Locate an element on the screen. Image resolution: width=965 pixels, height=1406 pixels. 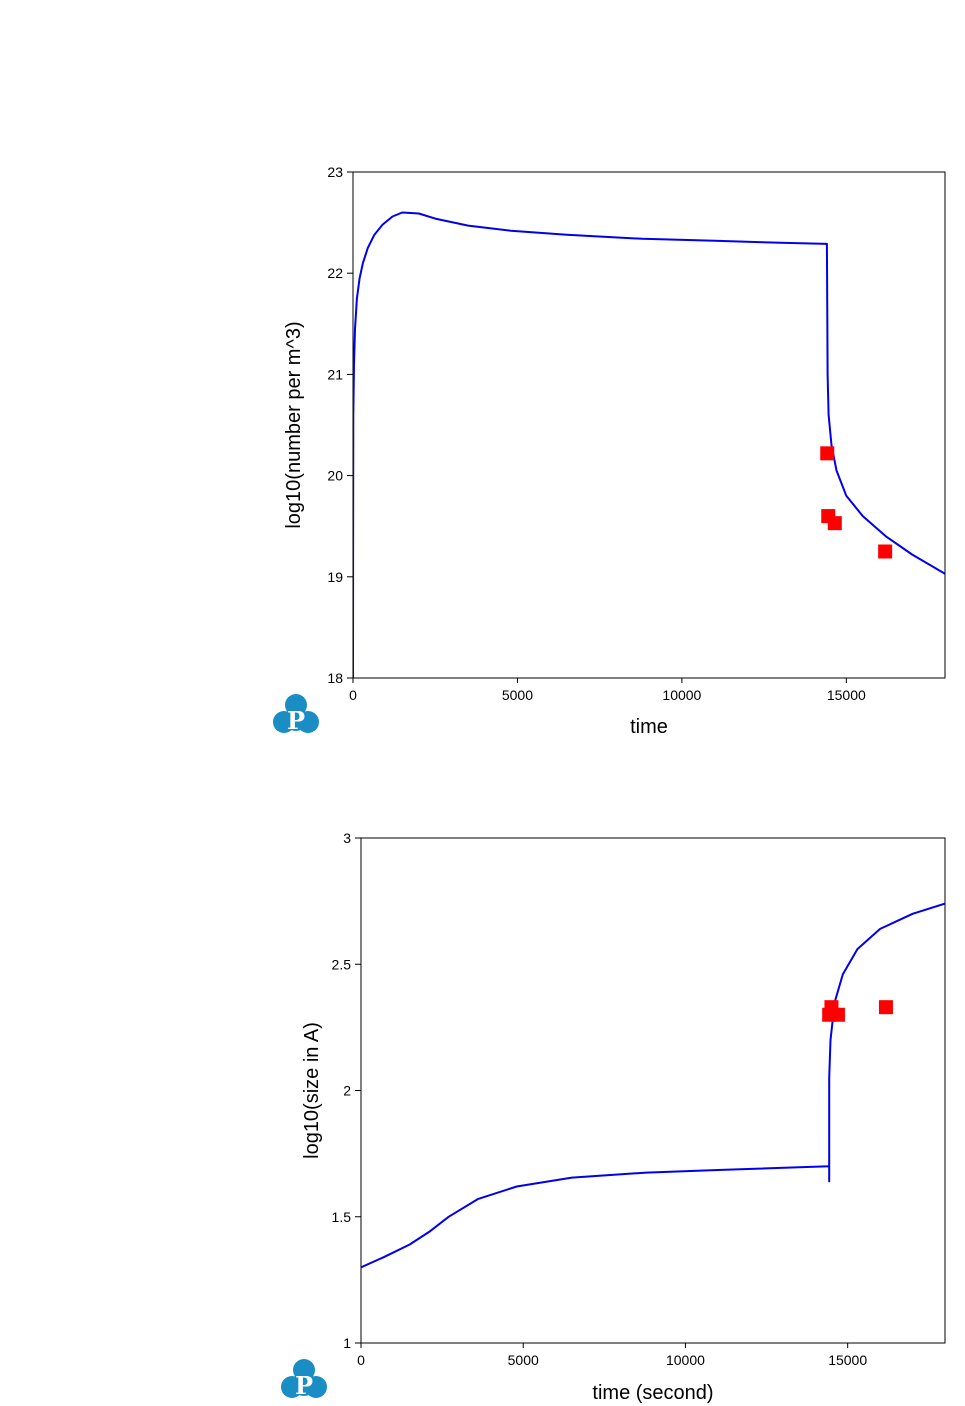
y-tick-label: 2.5 is located at coordinates (342, 964).